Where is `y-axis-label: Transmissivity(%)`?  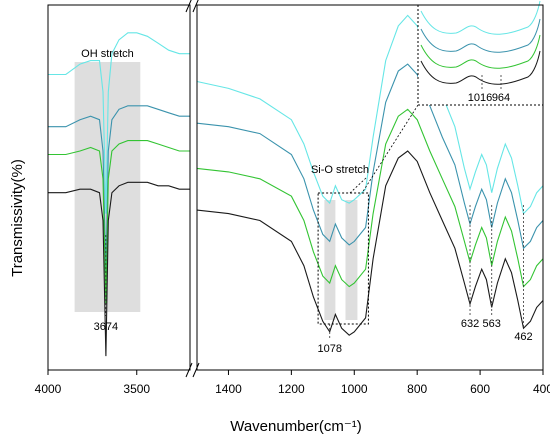
y-axis-label: Transmissivity(%) is located at coordinates (17, 218).